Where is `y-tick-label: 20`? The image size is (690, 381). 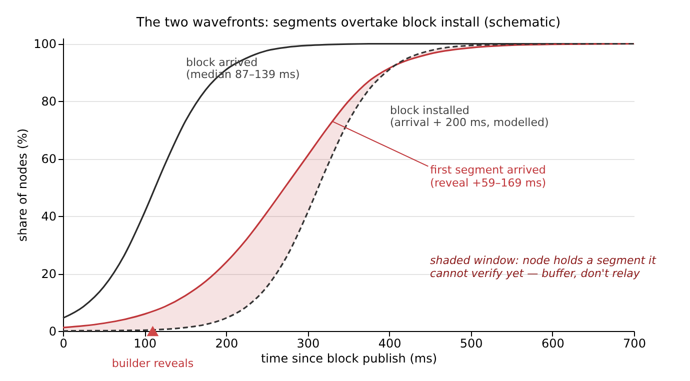
y-tick-label: 20 is located at coordinates (48, 274).